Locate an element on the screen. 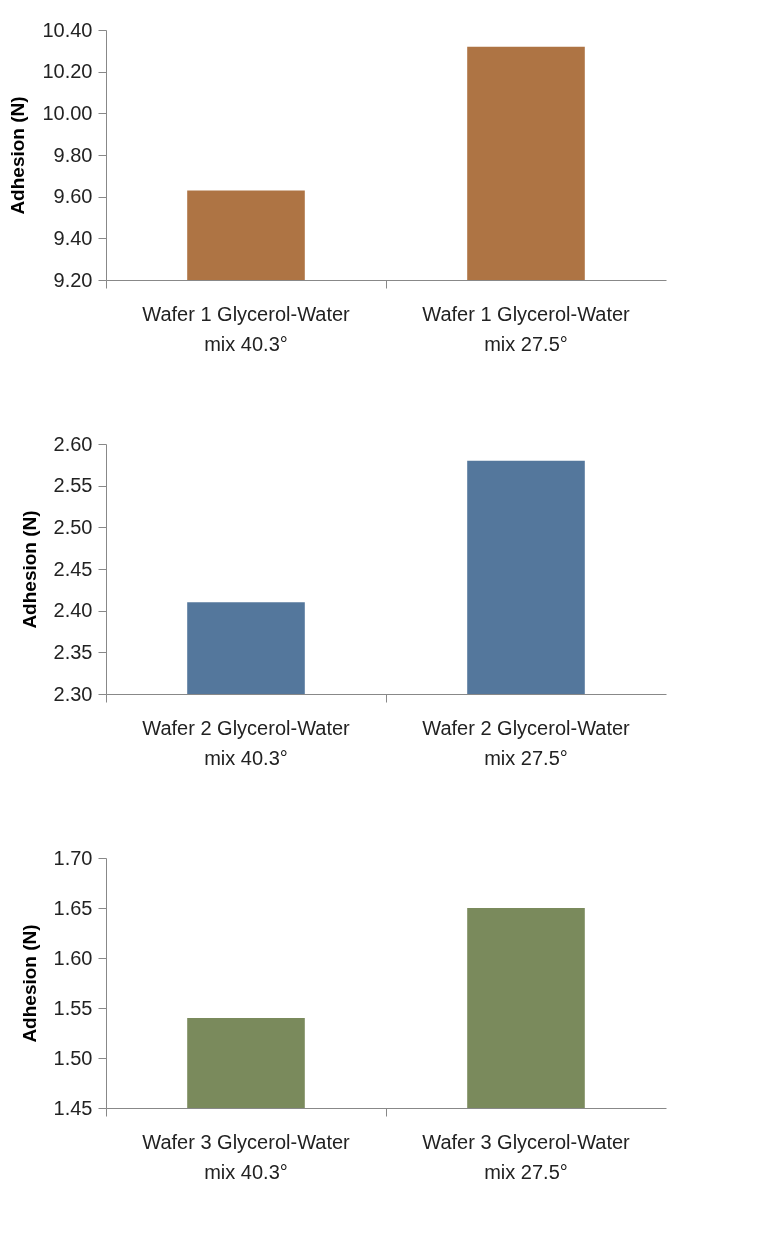 The image size is (763, 1252). y-tick-label: 2.60 is located at coordinates (73, 443).